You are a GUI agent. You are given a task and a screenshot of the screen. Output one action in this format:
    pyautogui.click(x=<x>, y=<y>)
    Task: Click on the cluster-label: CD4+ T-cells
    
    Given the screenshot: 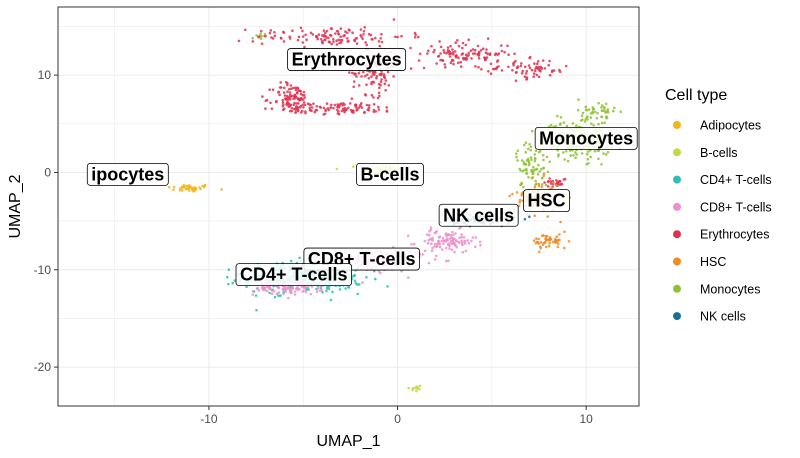 What is the action you would take?
    pyautogui.click(x=293, y=275)
    